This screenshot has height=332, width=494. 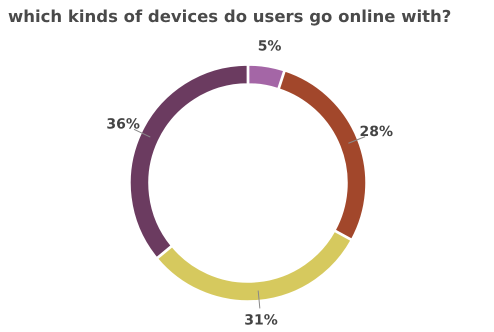 What do you see at coordinates (270, 46) in the screenshot?
I see `data-label: 5%` at bounding box center [270, 46].